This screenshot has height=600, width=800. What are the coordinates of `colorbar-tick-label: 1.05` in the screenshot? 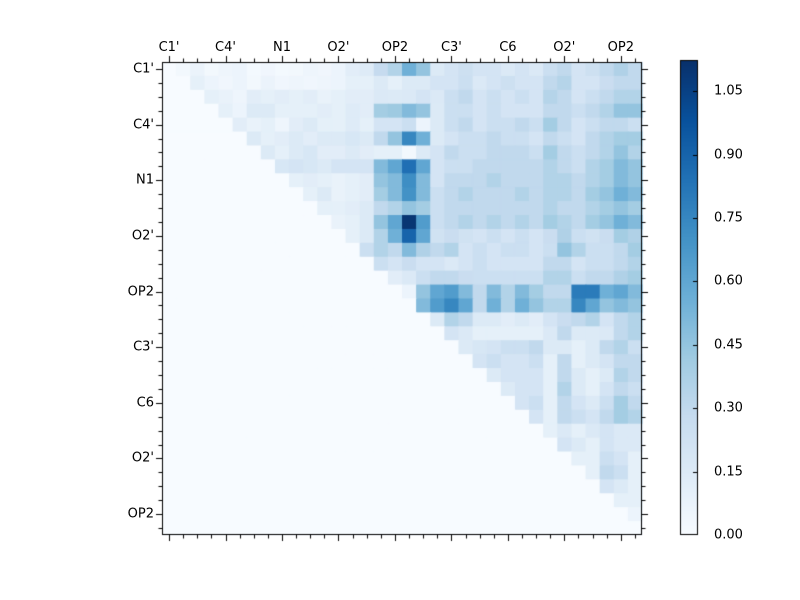 It's located at (728, 91).